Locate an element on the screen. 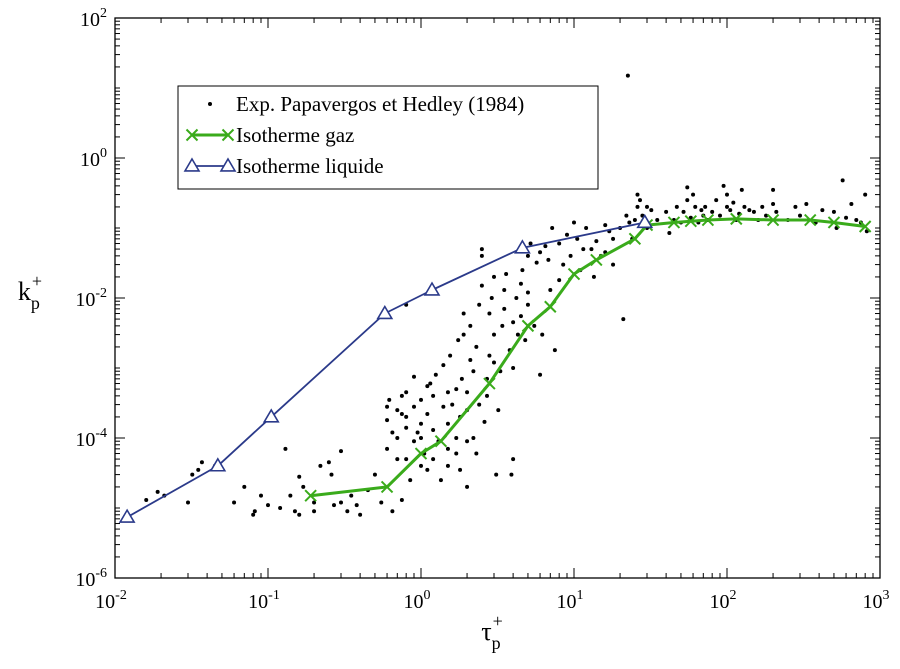  y-tick-label: 10⁻⁴ is located at coordinates (91, 438).